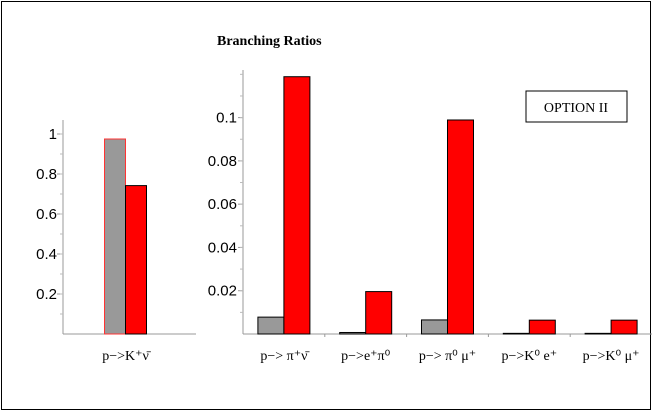 The width and height of the screenshot is (654, 413). Describe the element at coordinates (611, 356) in the screenshot. I see `category-label: p−>K⁰ μ⁺` at that location.